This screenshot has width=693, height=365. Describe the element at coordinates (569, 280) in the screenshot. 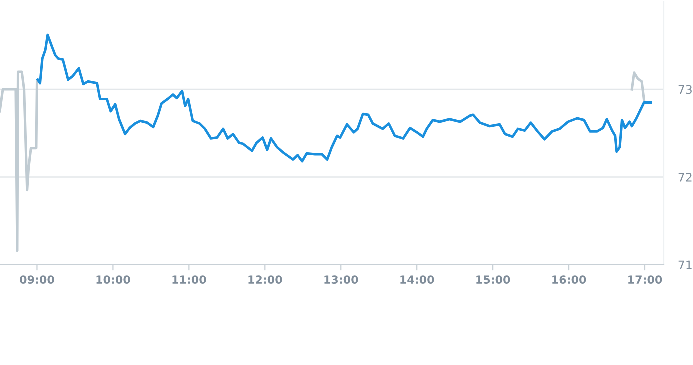

I see `x-tick-label: 16:00` at that location.